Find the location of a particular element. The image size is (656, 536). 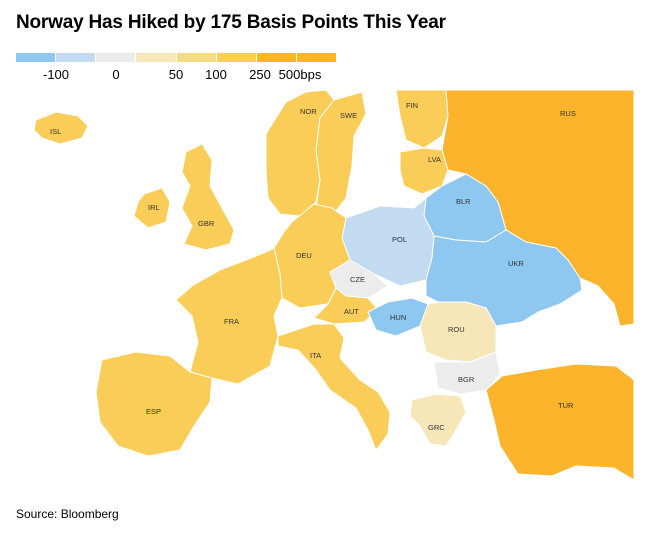

country-label: TUR is located at coordinates (566, 405).